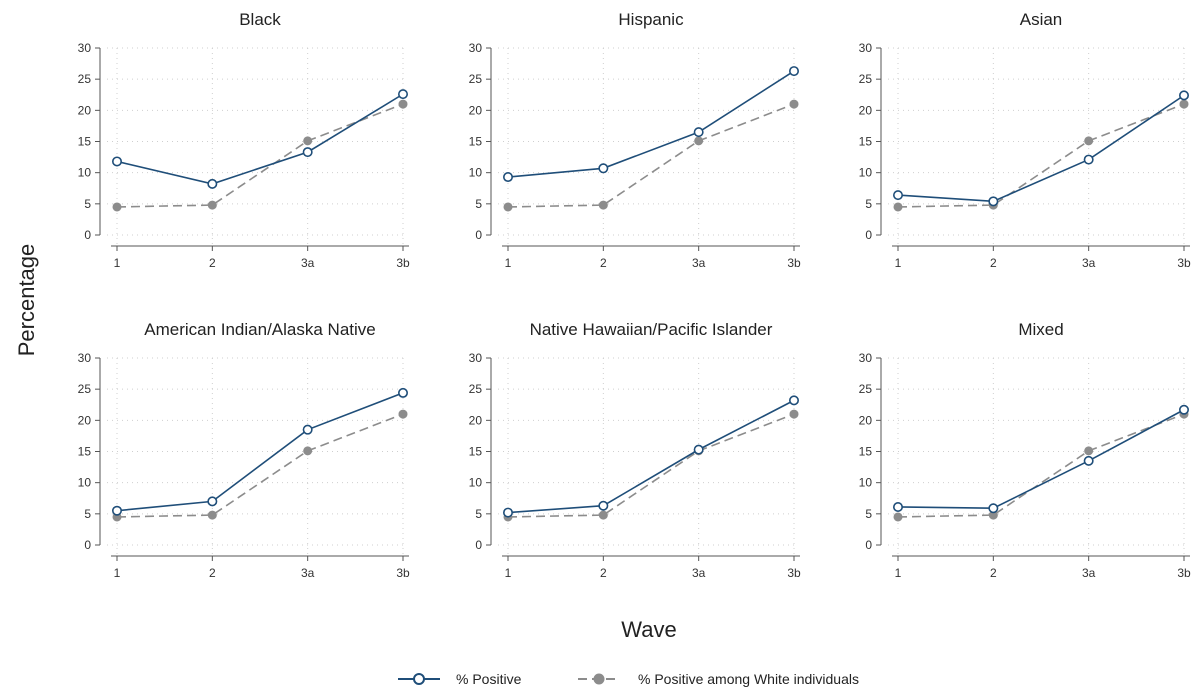 The width and height of the screenshot is (1197, 692). Describe the element at coordinates (599, 679) in the screenshot. I see `legend-marker-white` at that location.